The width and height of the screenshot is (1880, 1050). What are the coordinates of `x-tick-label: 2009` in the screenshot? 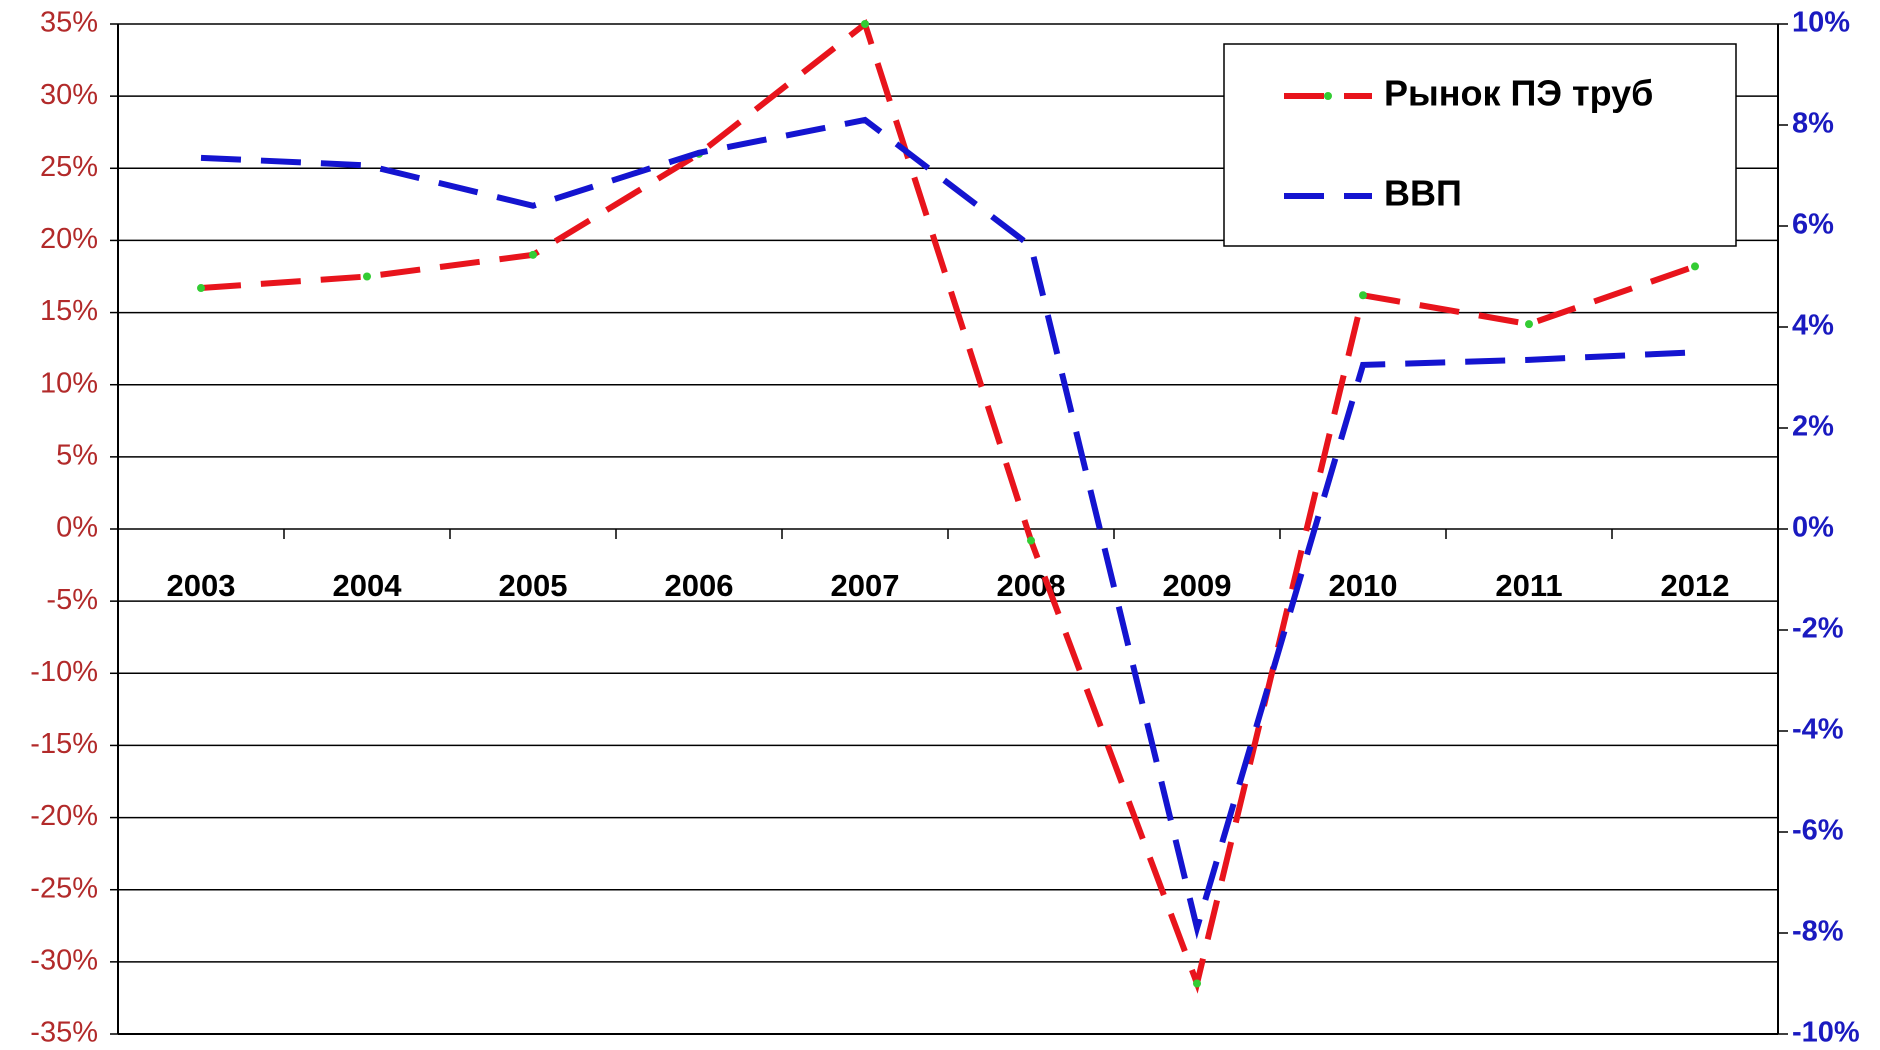 It's located at (1197, 585).